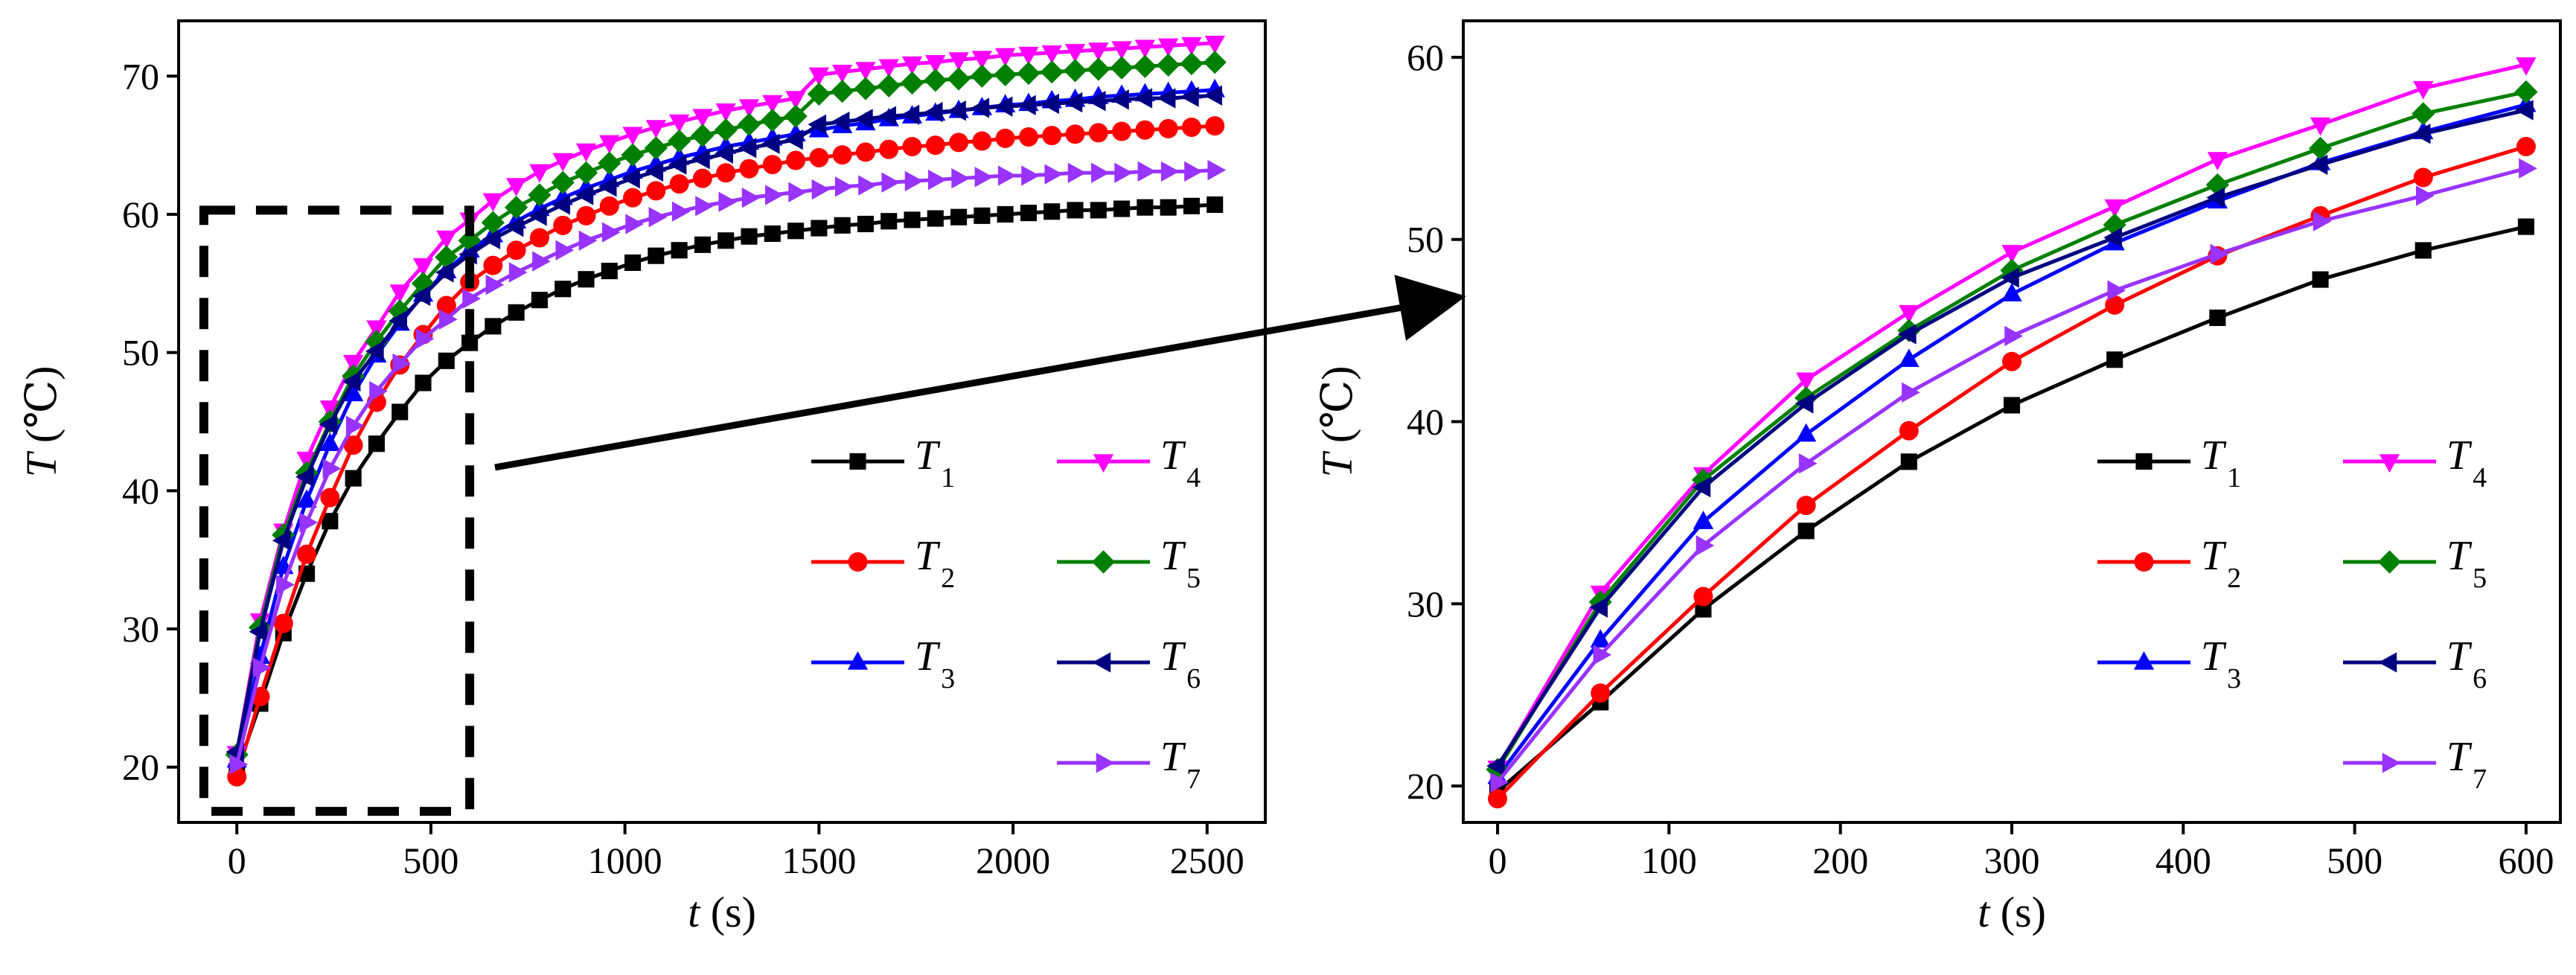 The height and width of the screenshot is (975, 2576). I want to click on x-axis-title: t (s), so click(722, 912).